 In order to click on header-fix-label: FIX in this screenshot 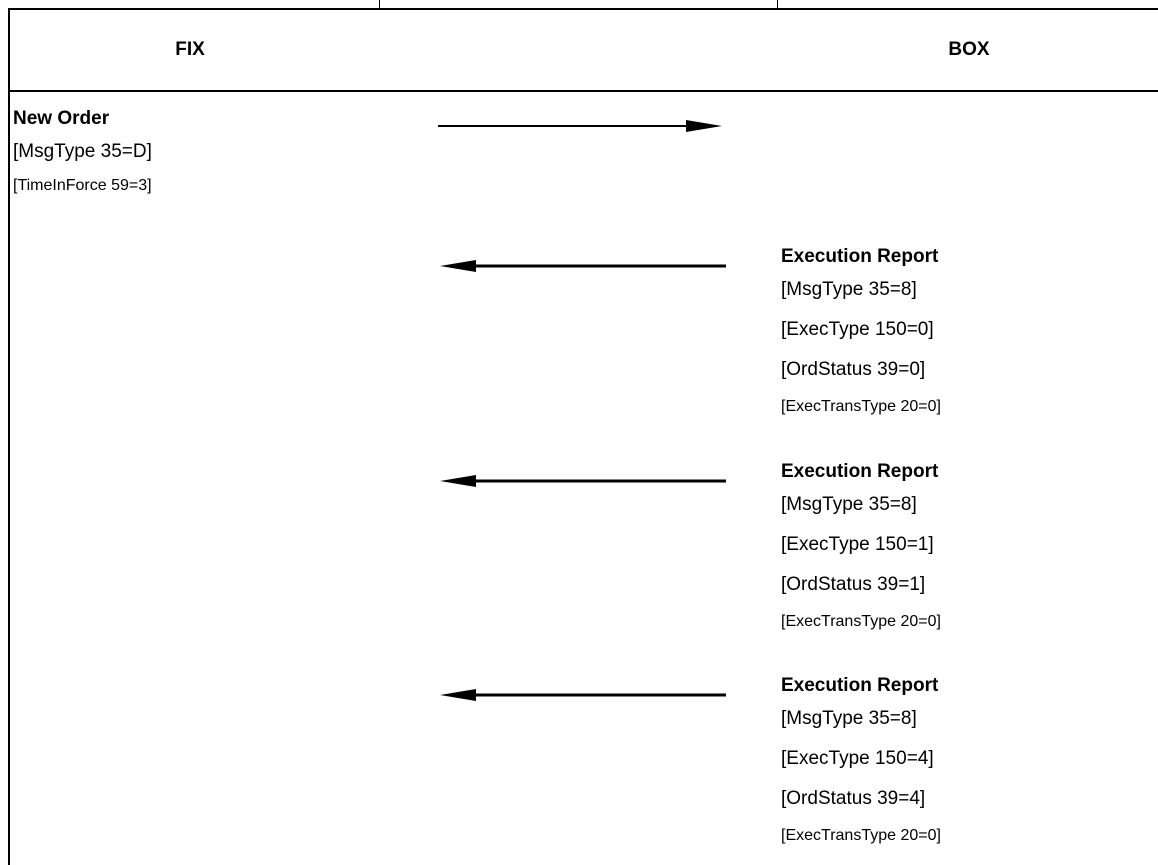, I will do `click(190, 49)`.